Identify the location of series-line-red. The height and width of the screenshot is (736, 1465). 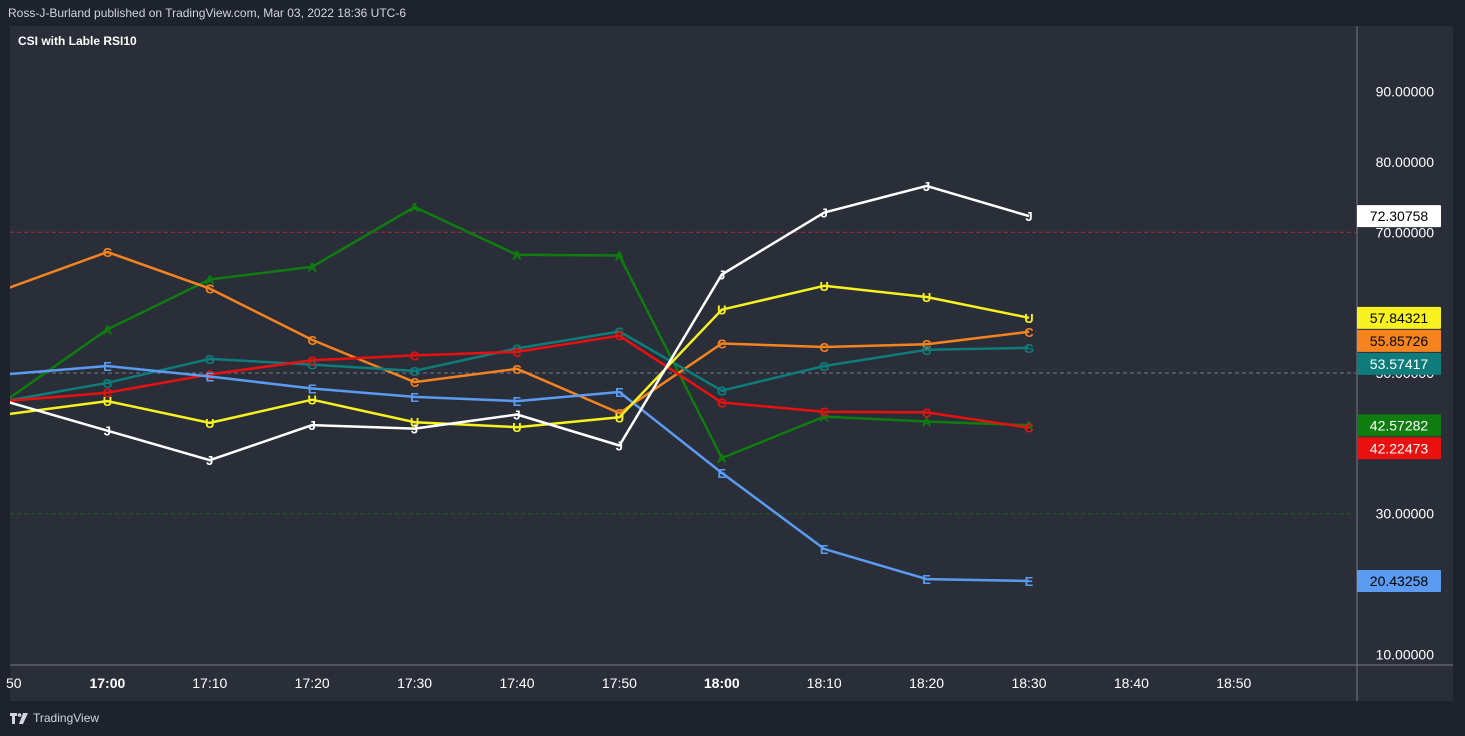
(517, 381).